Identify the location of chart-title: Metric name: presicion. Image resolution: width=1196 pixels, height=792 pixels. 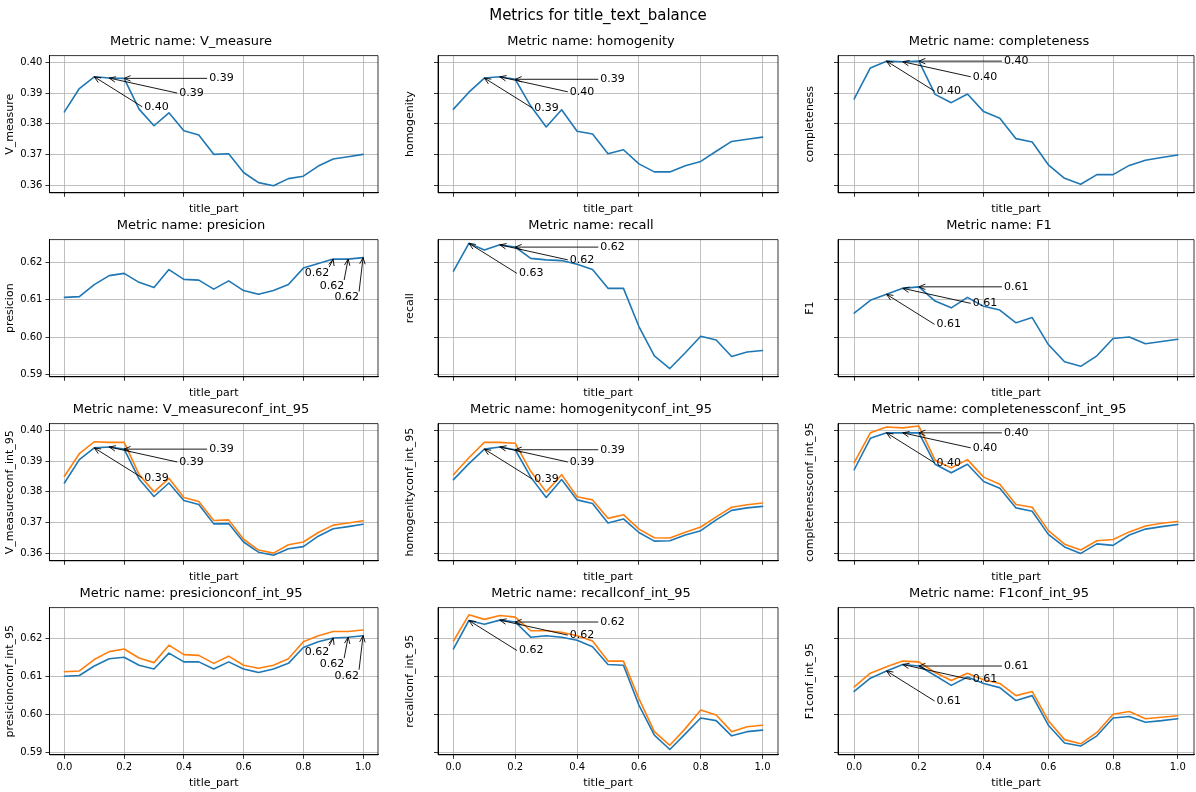
(191, 225).